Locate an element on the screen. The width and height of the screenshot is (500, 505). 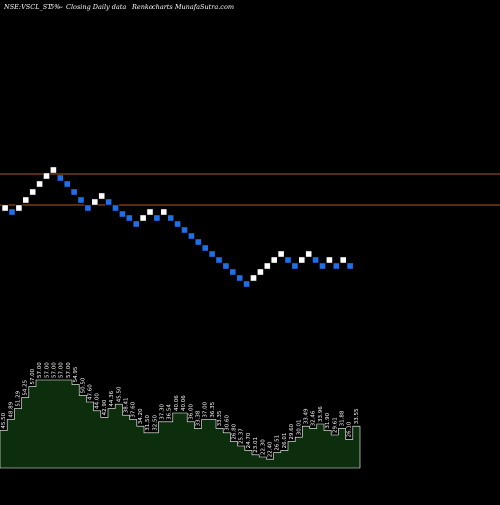
volume-area-path is located at coordinates (180, 424).